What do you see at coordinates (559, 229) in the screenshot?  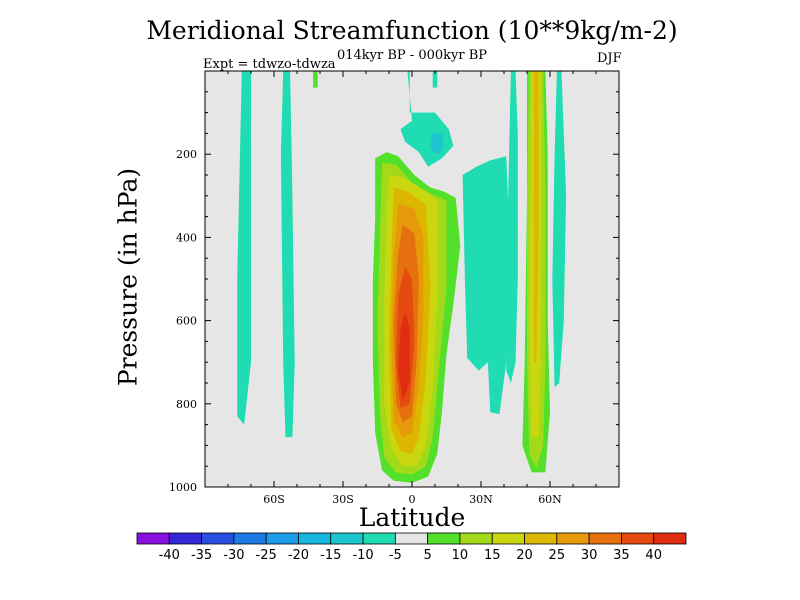 I see `contour-nh-high-lat-column` at bounding box center [559, 229].